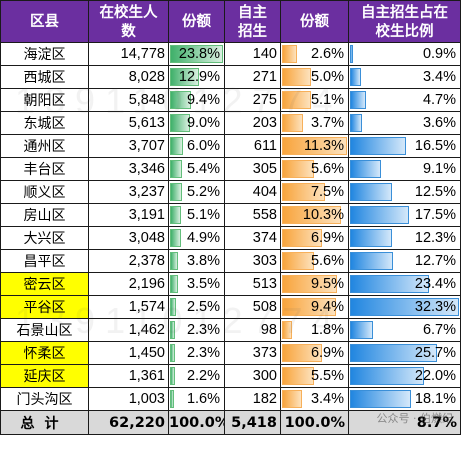 The image size is (461, 454). Describe the element at coordinates (404, 376) in the screenshot. I see `ratio-cell: 22.0%` at that location.